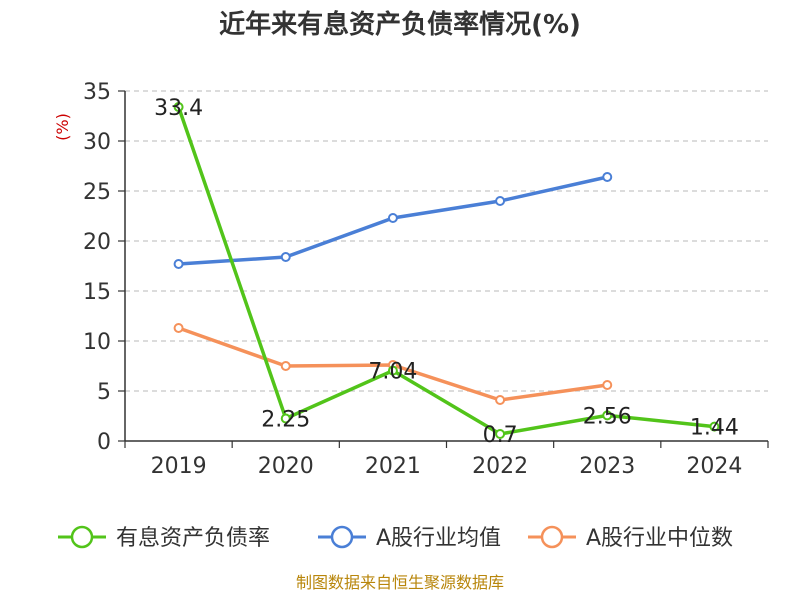 The width and height of the screenshot is (800, 600). I want to click on legend-label: A股行业均值, so click(438, 538).